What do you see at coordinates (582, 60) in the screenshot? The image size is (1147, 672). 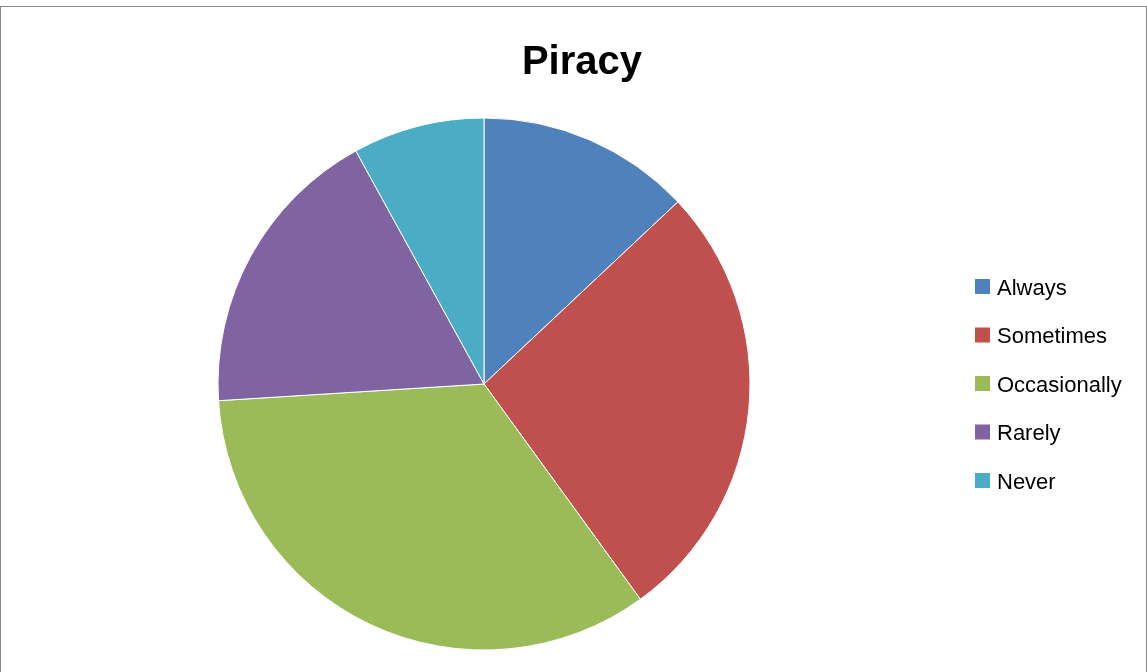 I see `chart-title: Piracy` at bounding box center [582, 60].